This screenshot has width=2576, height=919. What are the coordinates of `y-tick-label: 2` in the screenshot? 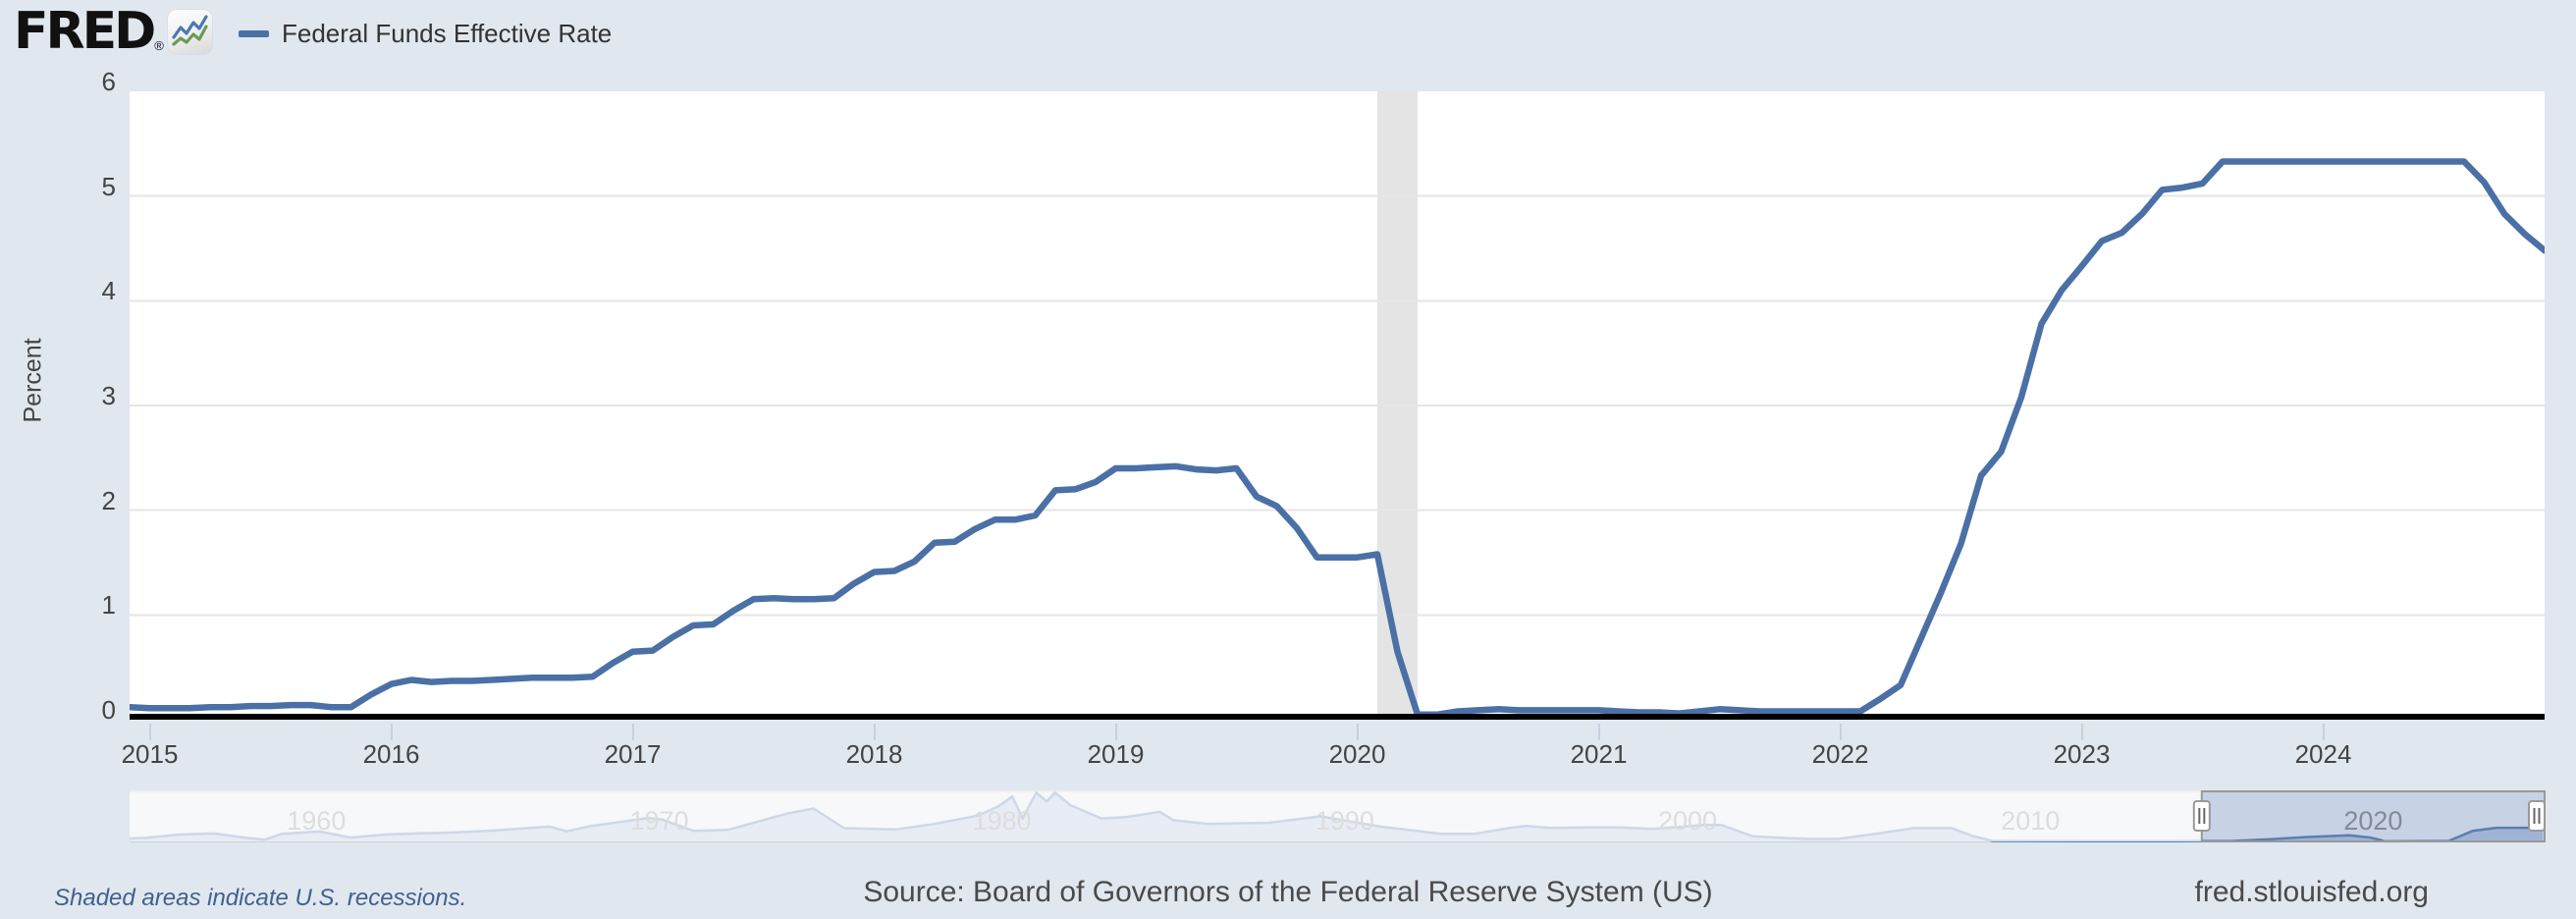 It's located at (108, 500).